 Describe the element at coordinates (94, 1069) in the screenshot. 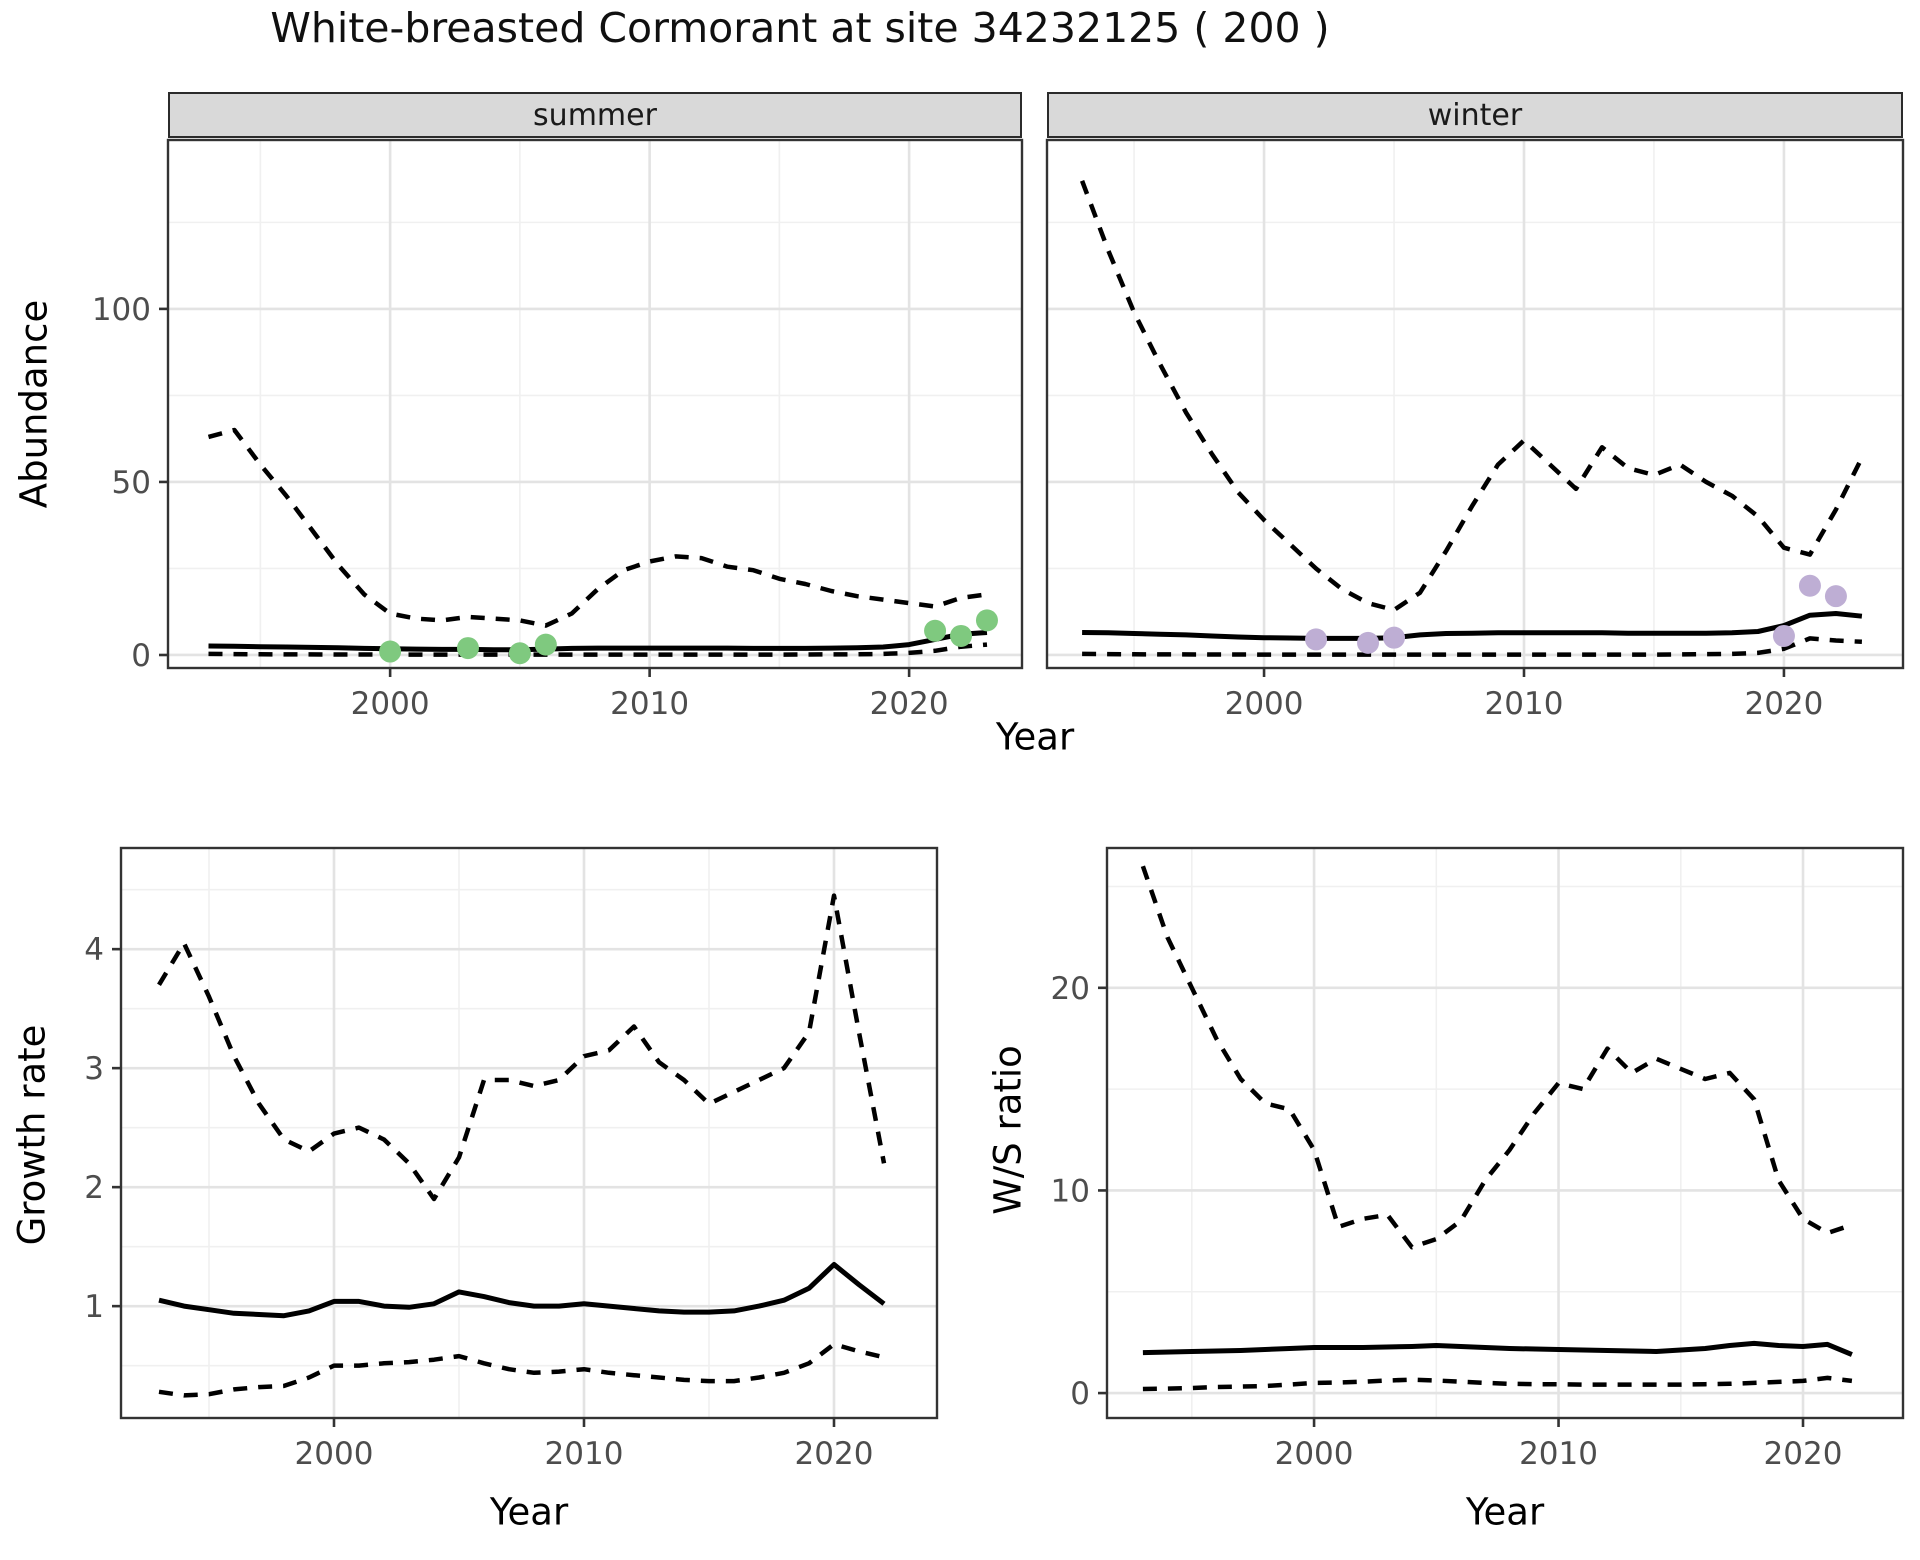

I see `y-tick-label: 3` at that location.